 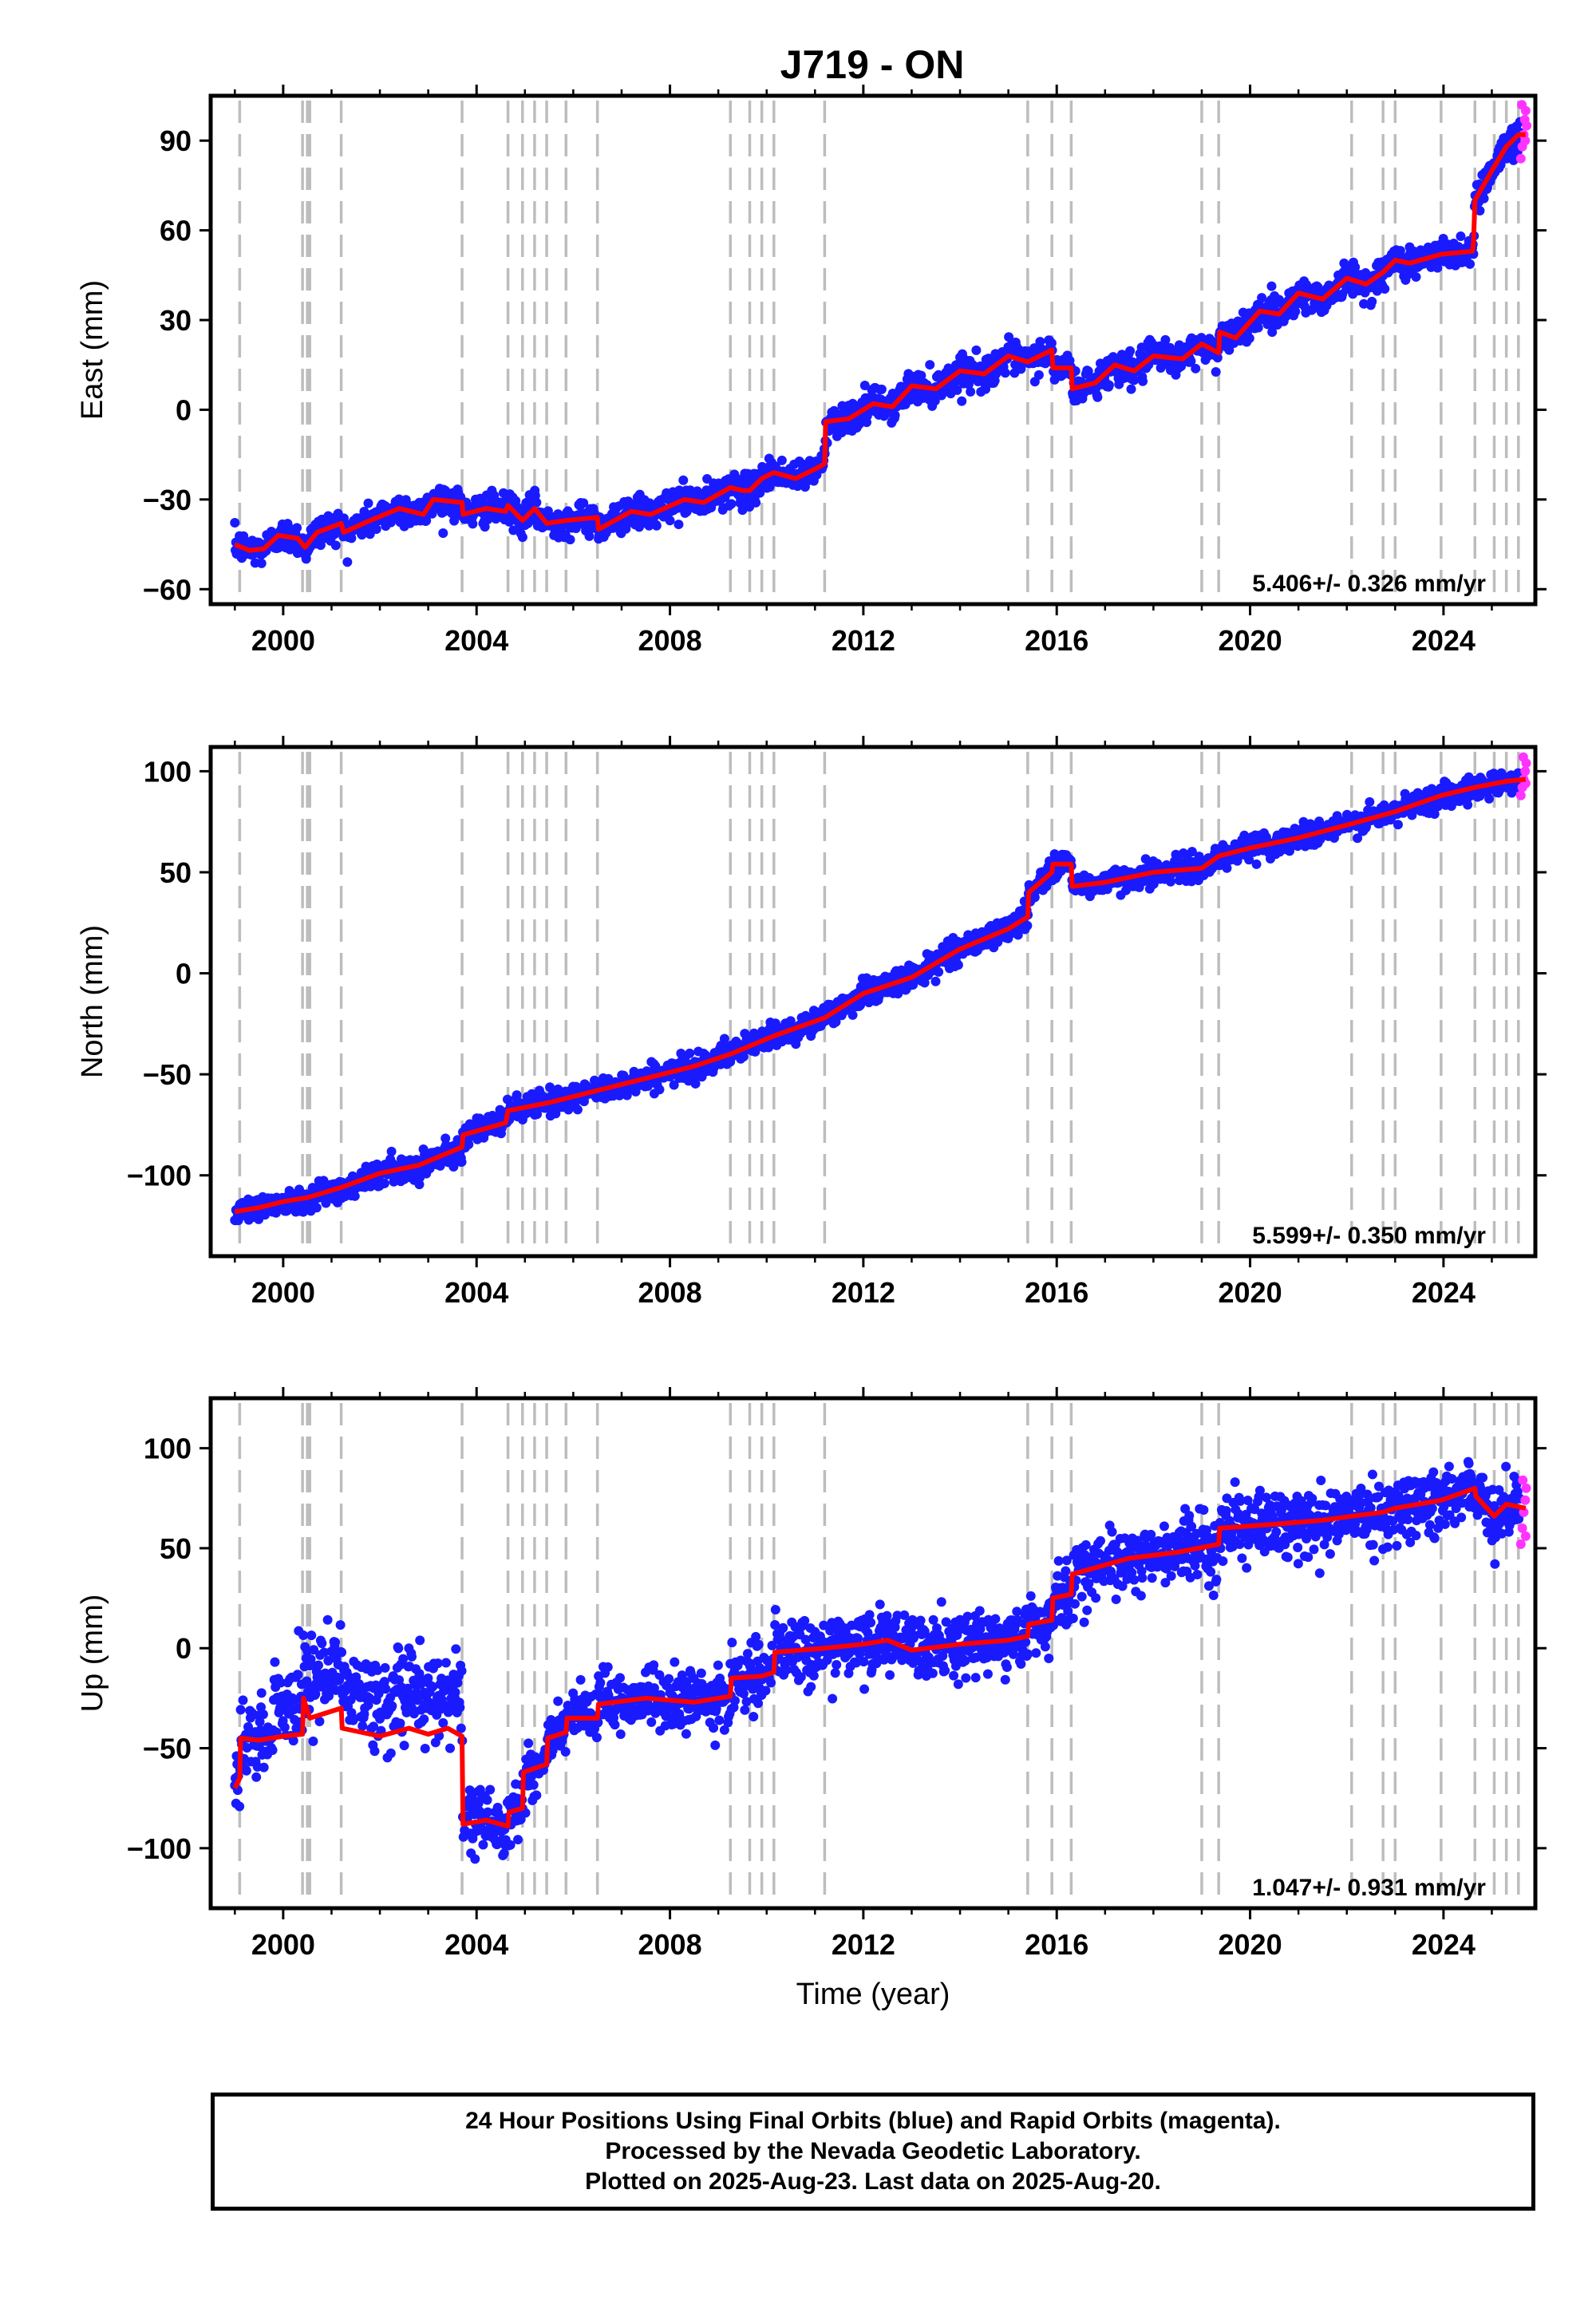 I want to click on x-tick-label: 2008, so click(x=670, y=1292).